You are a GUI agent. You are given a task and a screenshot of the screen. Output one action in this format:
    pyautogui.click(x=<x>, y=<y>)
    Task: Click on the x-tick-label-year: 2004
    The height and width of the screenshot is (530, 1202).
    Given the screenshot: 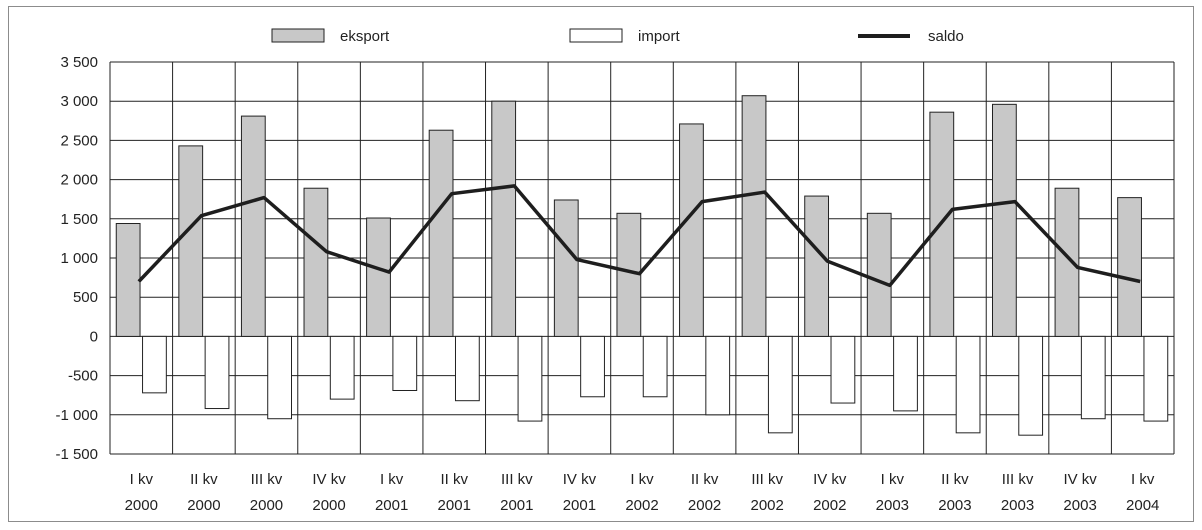 What is the action you would take?
    pyautogui.click(x=1142, y=505)
    